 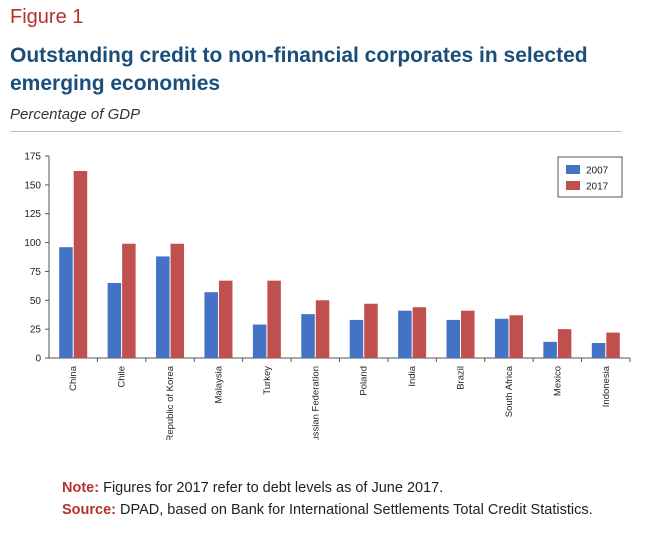 What do you see at coordinates (356, 338) in the screenshot?
I see `bar-2007-poland` at bounding box center [356, 338].